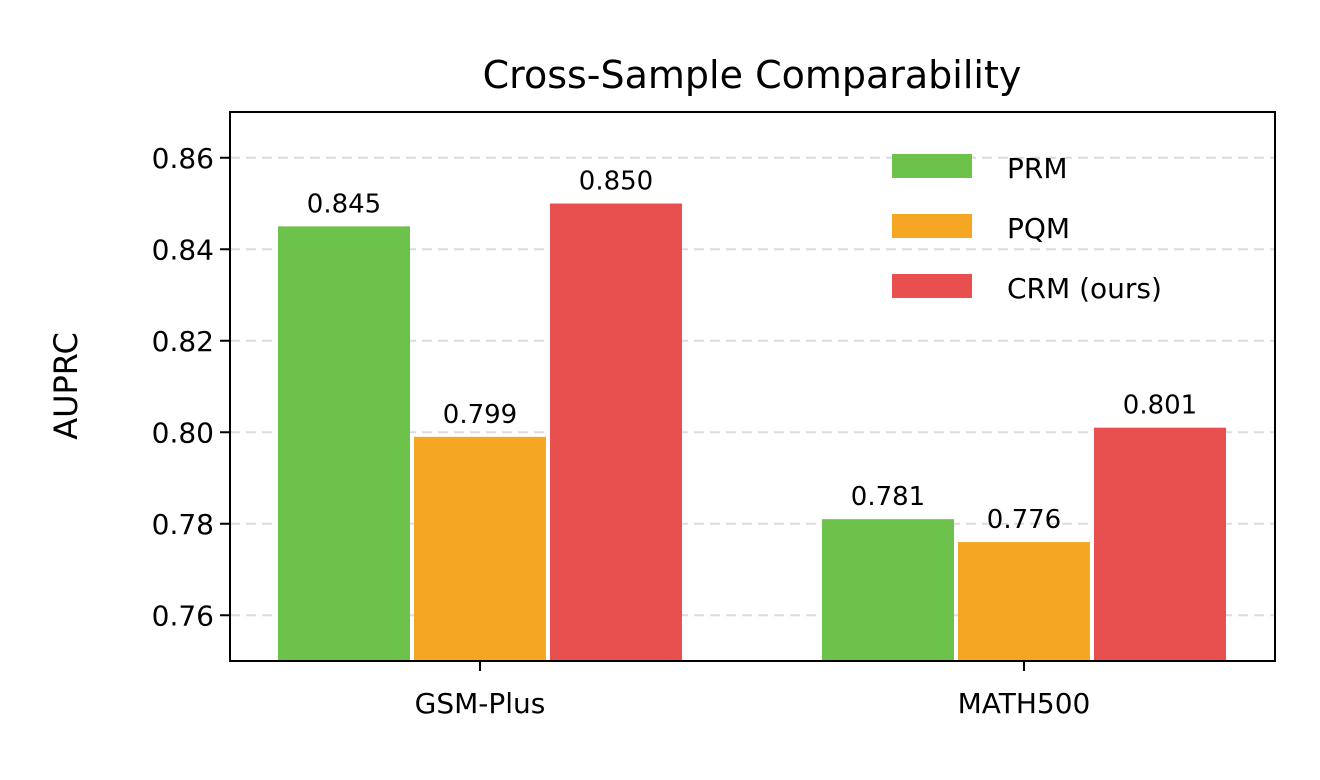  What do you see at coordinates (1038, 228) in the screenshot?
I see `legend-label: PQM` at bounding box center [1038, 228].